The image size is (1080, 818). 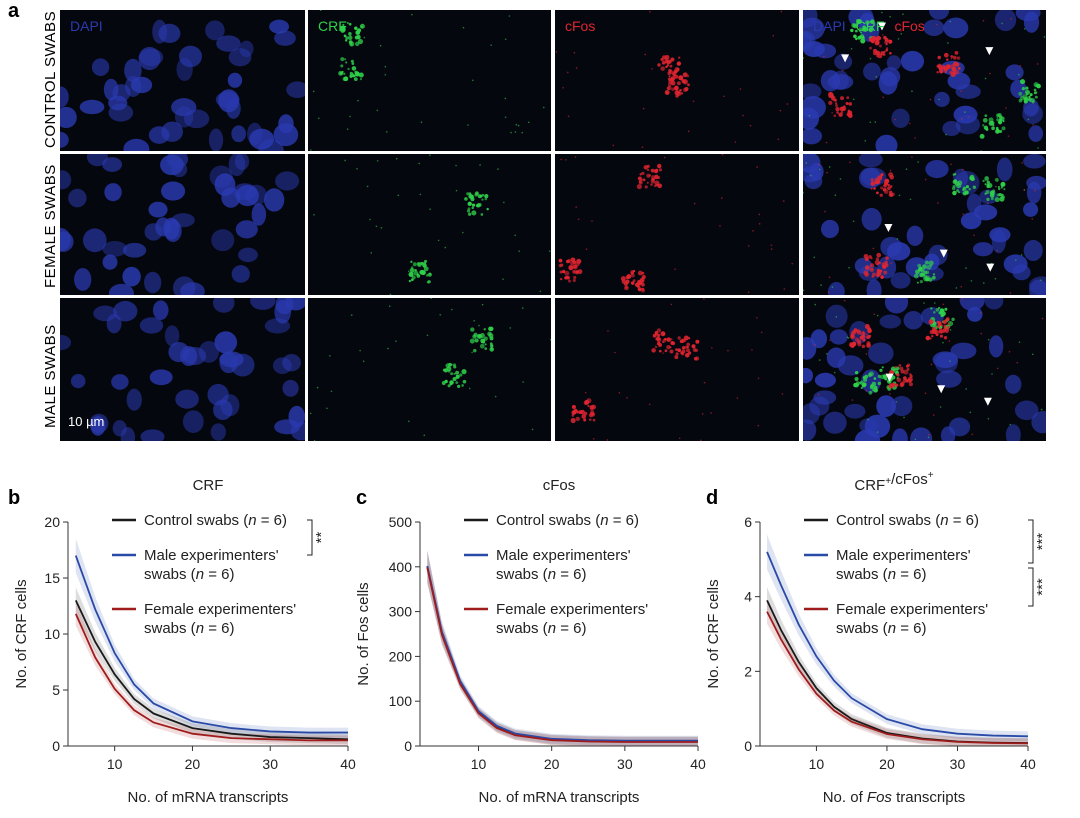 What do you see at coordinates (56, 746) in the screenshot?
I see `y-tick-label: 0` at bounding box center [56, 746].